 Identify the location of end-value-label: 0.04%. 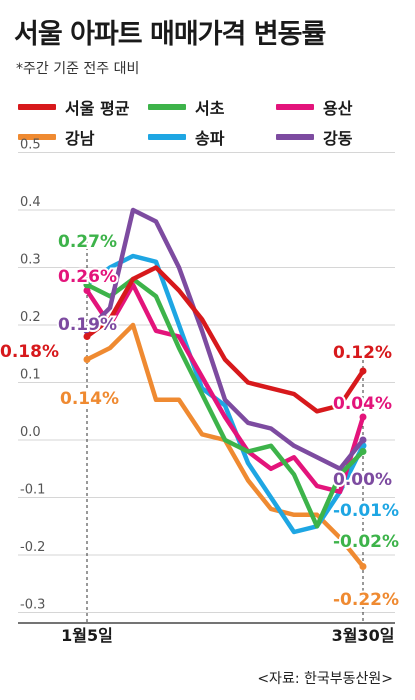
(362, 404).